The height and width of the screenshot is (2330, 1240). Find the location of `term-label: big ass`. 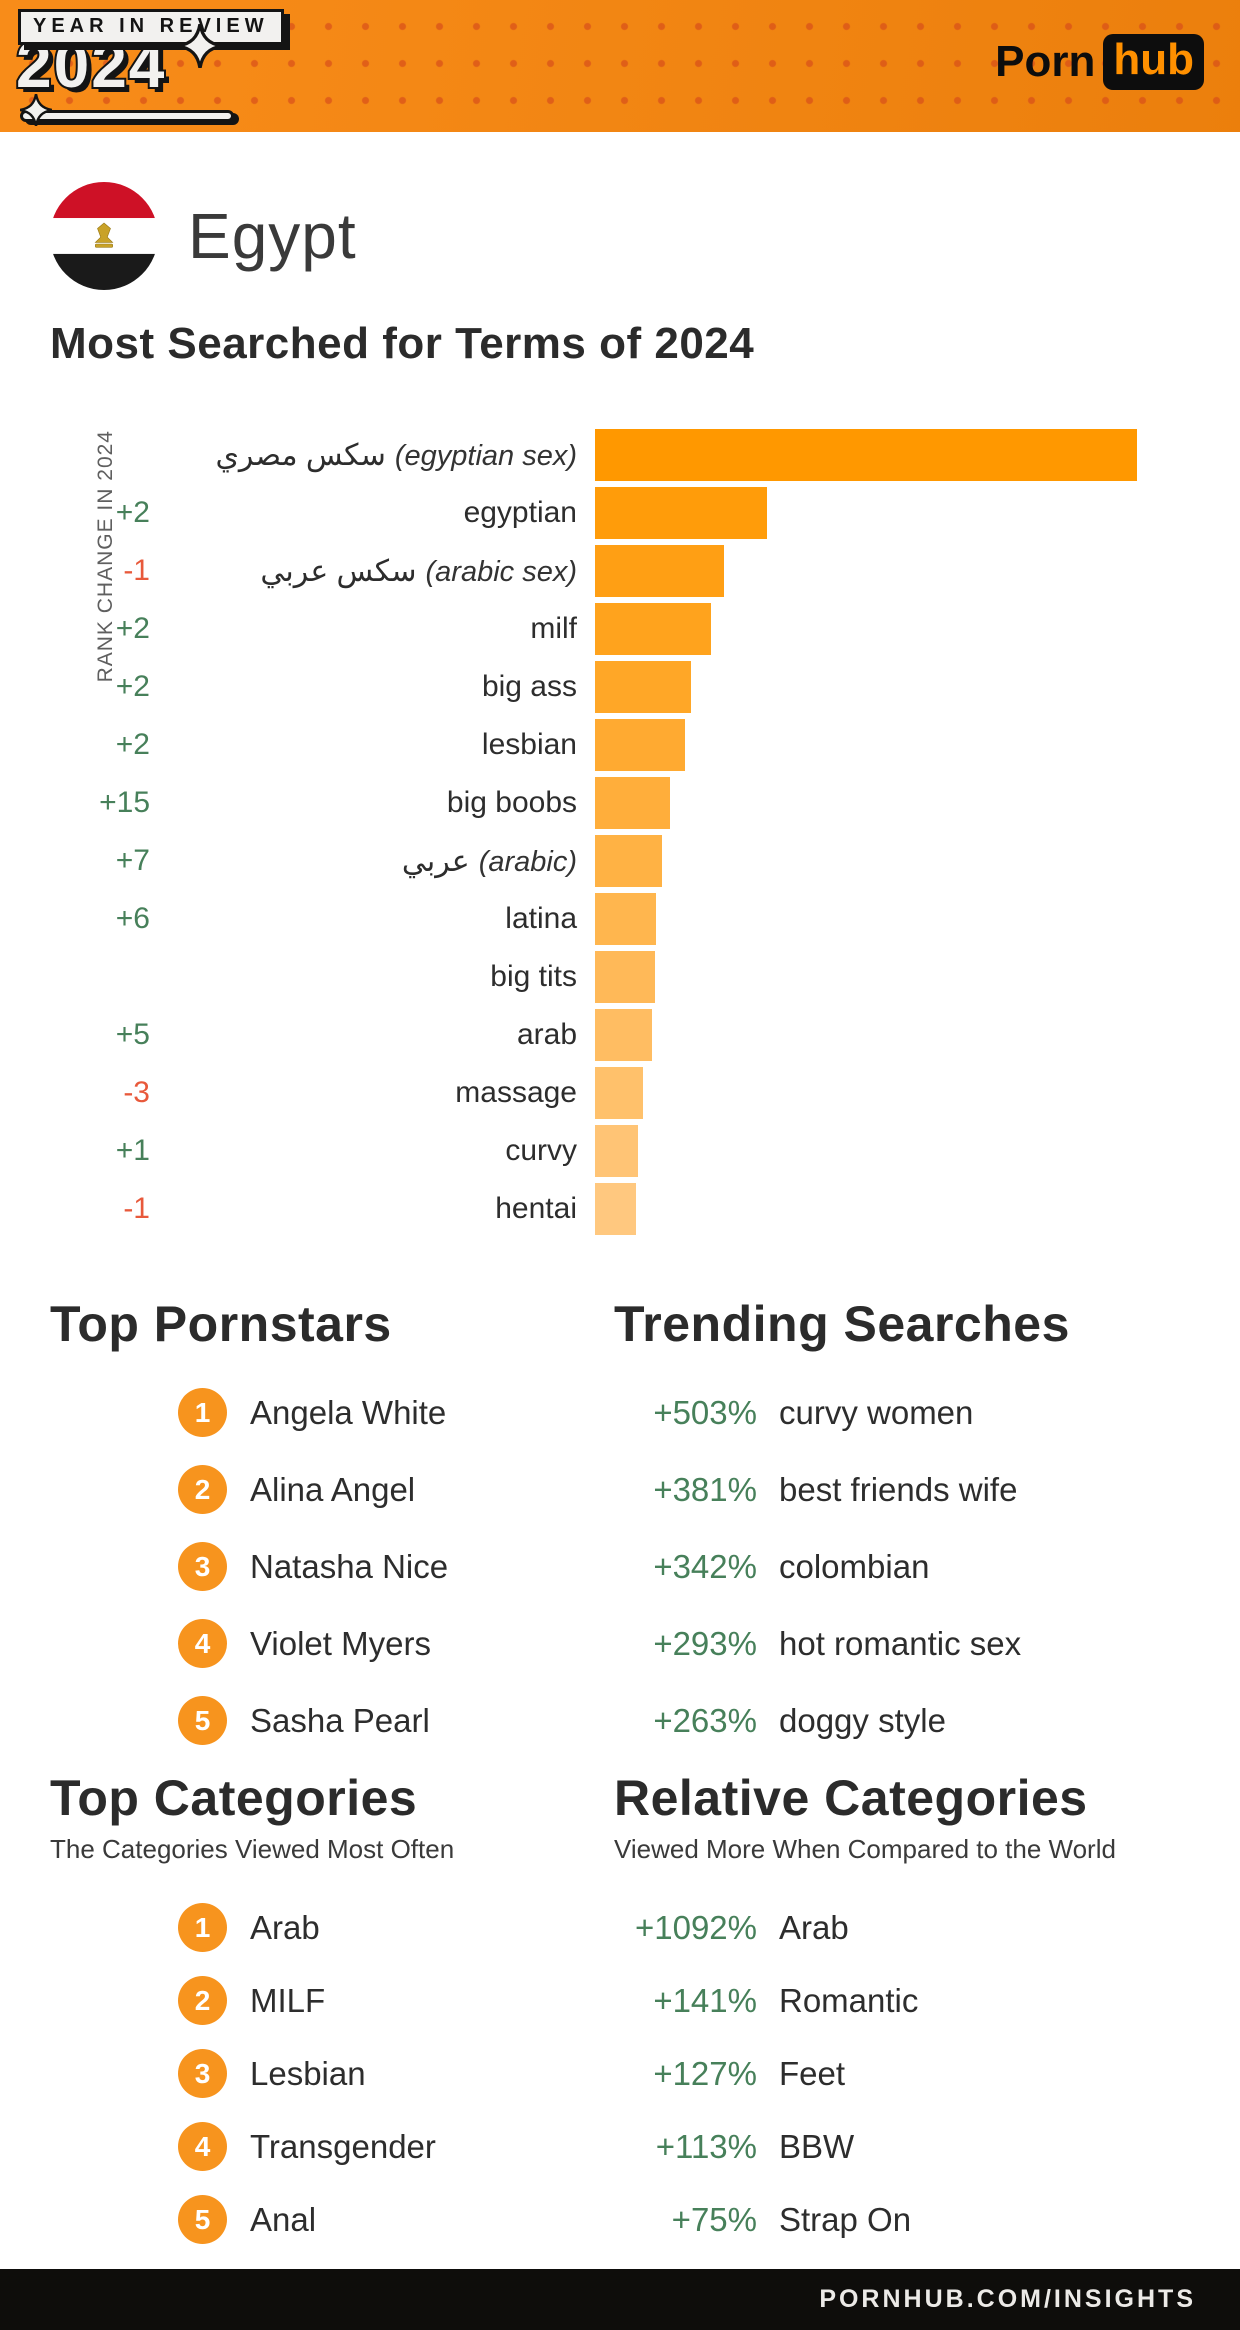

term-label: big ass is located at coordinates (372, 687).